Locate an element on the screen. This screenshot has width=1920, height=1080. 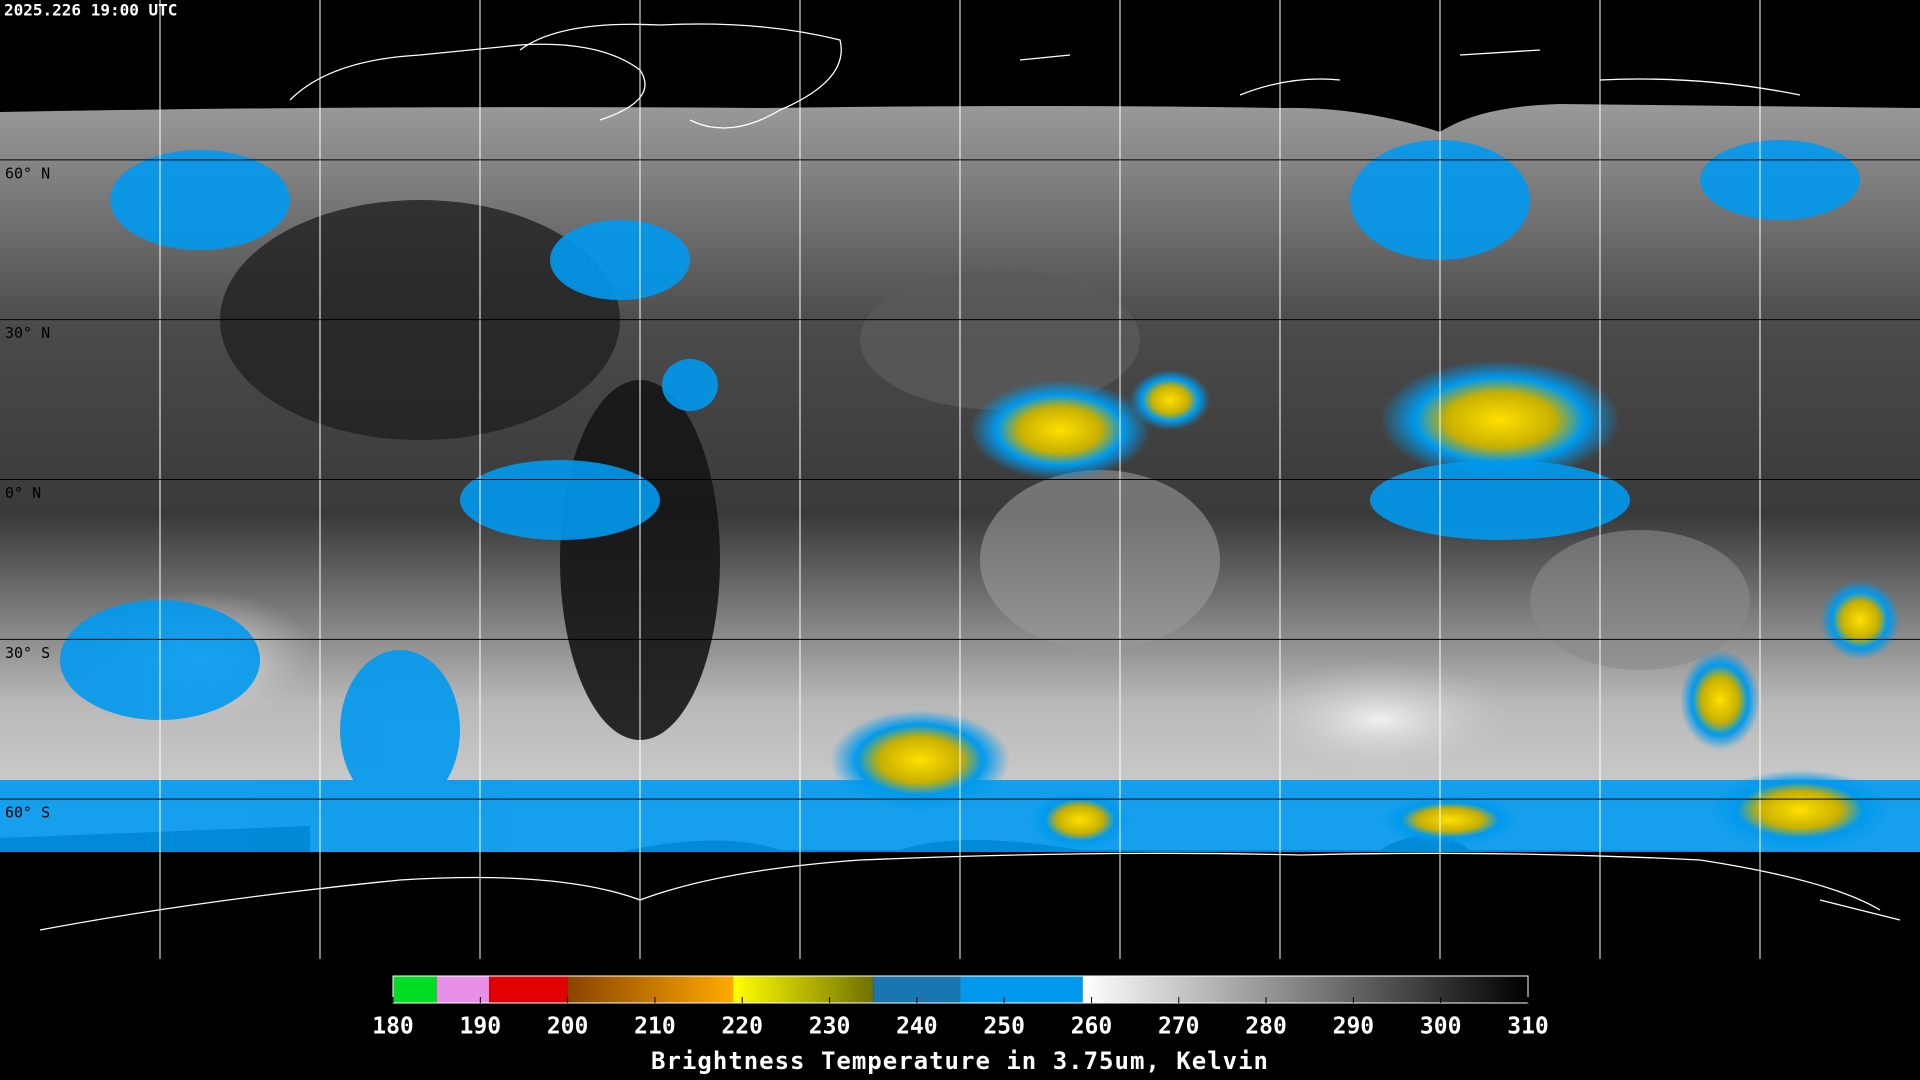
colorbar-tick-label: 190 is located at coordinates (481, 1027).